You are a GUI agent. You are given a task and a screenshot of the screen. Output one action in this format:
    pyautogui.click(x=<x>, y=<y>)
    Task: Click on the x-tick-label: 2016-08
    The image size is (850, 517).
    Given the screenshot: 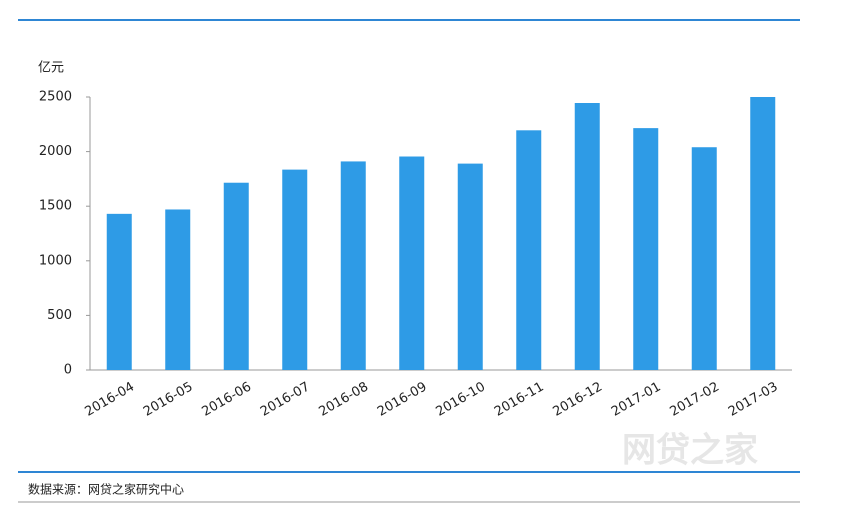 What is the action you would take?
    pyautogui.click(x=343, y=400)
    